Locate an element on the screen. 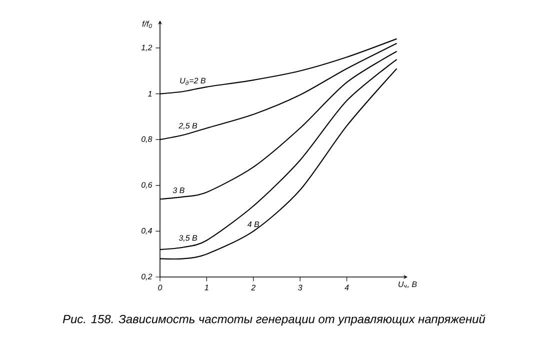 The height and width of the screenshot is (338, 549). text: Рис. 158. Зависимость частоты генерации от управляющих напряжений is located at coordinates (274, 320).